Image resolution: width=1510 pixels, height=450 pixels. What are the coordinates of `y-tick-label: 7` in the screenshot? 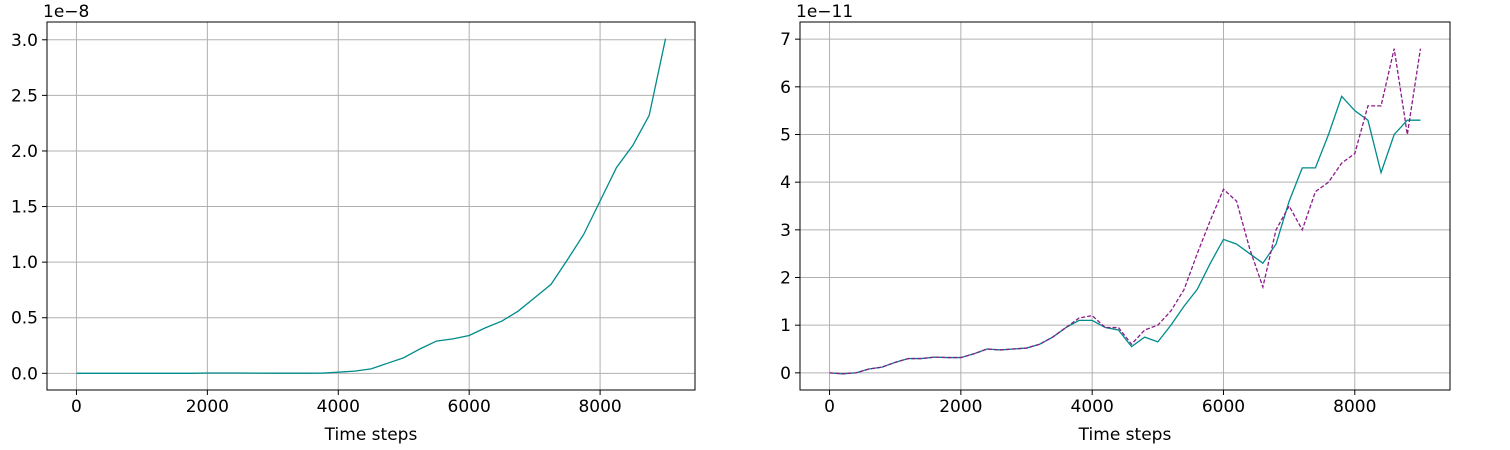 It's located at (785, 40).